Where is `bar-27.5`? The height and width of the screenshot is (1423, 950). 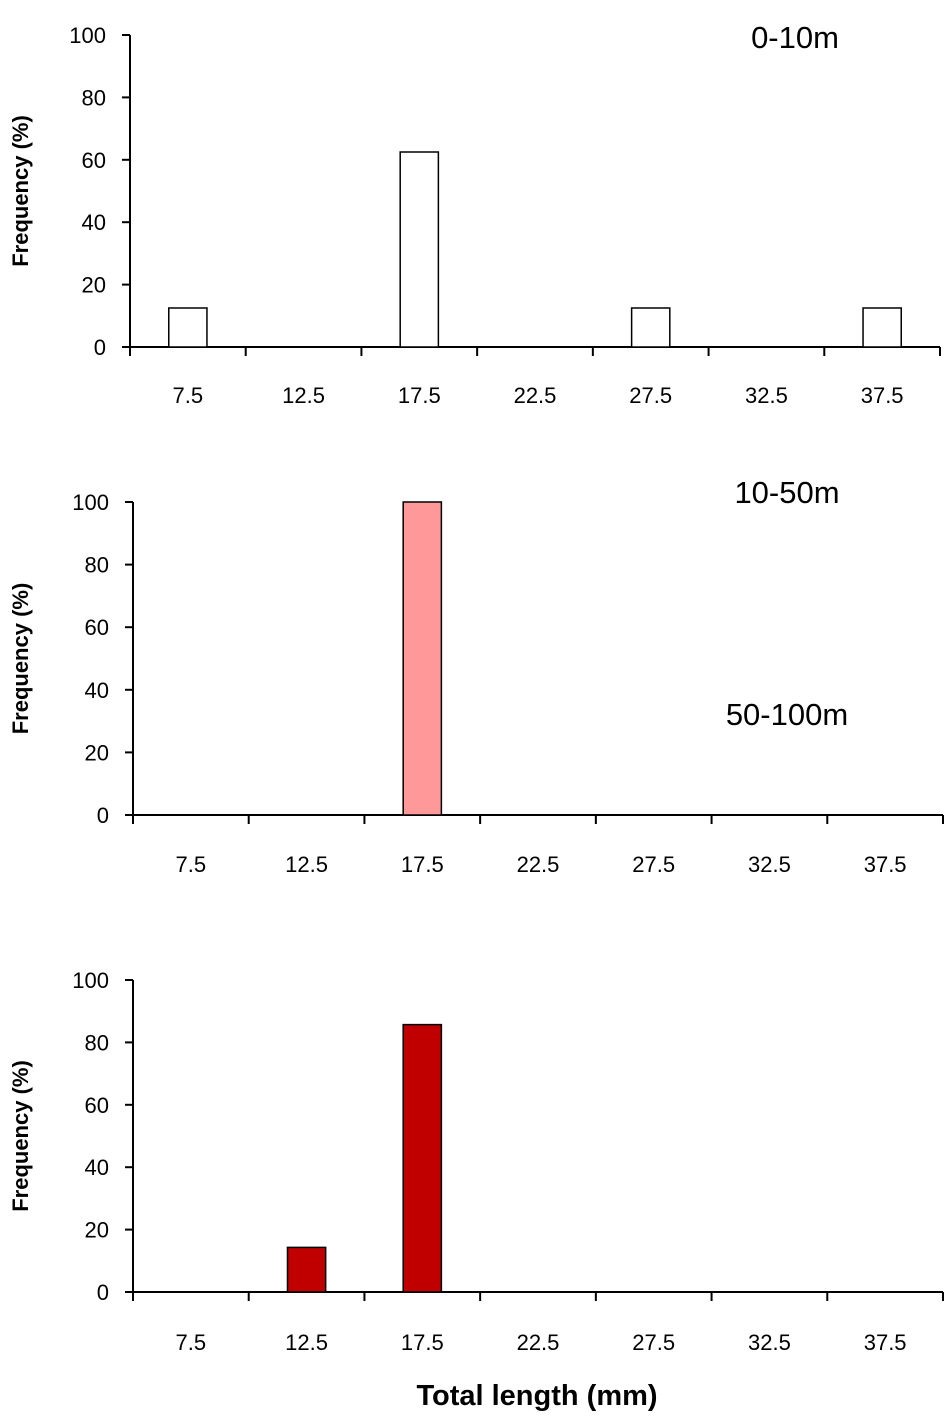
bar-27.5 is located at coordinates (650, 327).